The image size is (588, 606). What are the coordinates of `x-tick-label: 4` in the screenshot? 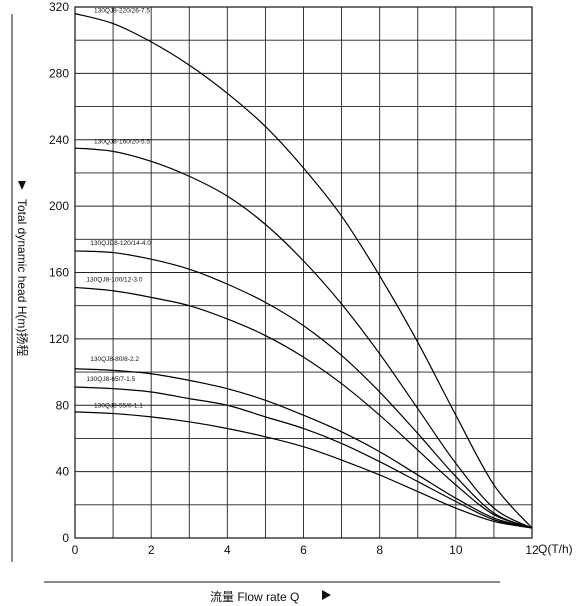 It's located at (227, 550).